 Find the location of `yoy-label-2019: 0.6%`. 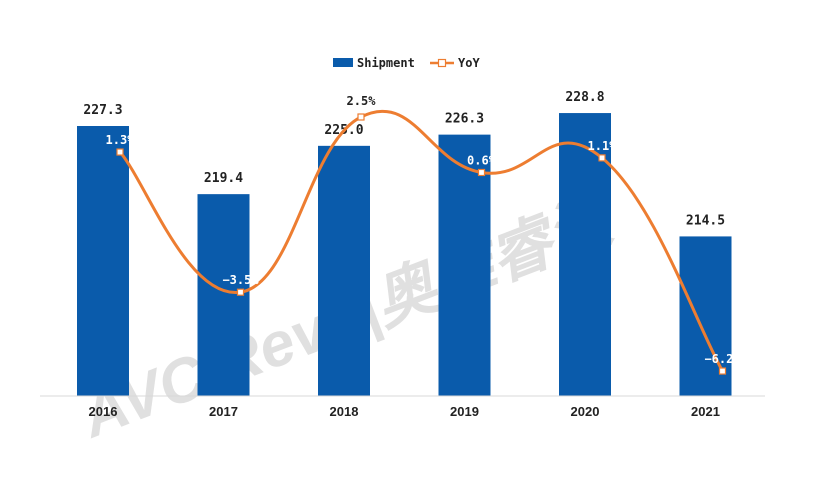

yoy-label-2019: 0.6% is located at coordinates (482, 160).